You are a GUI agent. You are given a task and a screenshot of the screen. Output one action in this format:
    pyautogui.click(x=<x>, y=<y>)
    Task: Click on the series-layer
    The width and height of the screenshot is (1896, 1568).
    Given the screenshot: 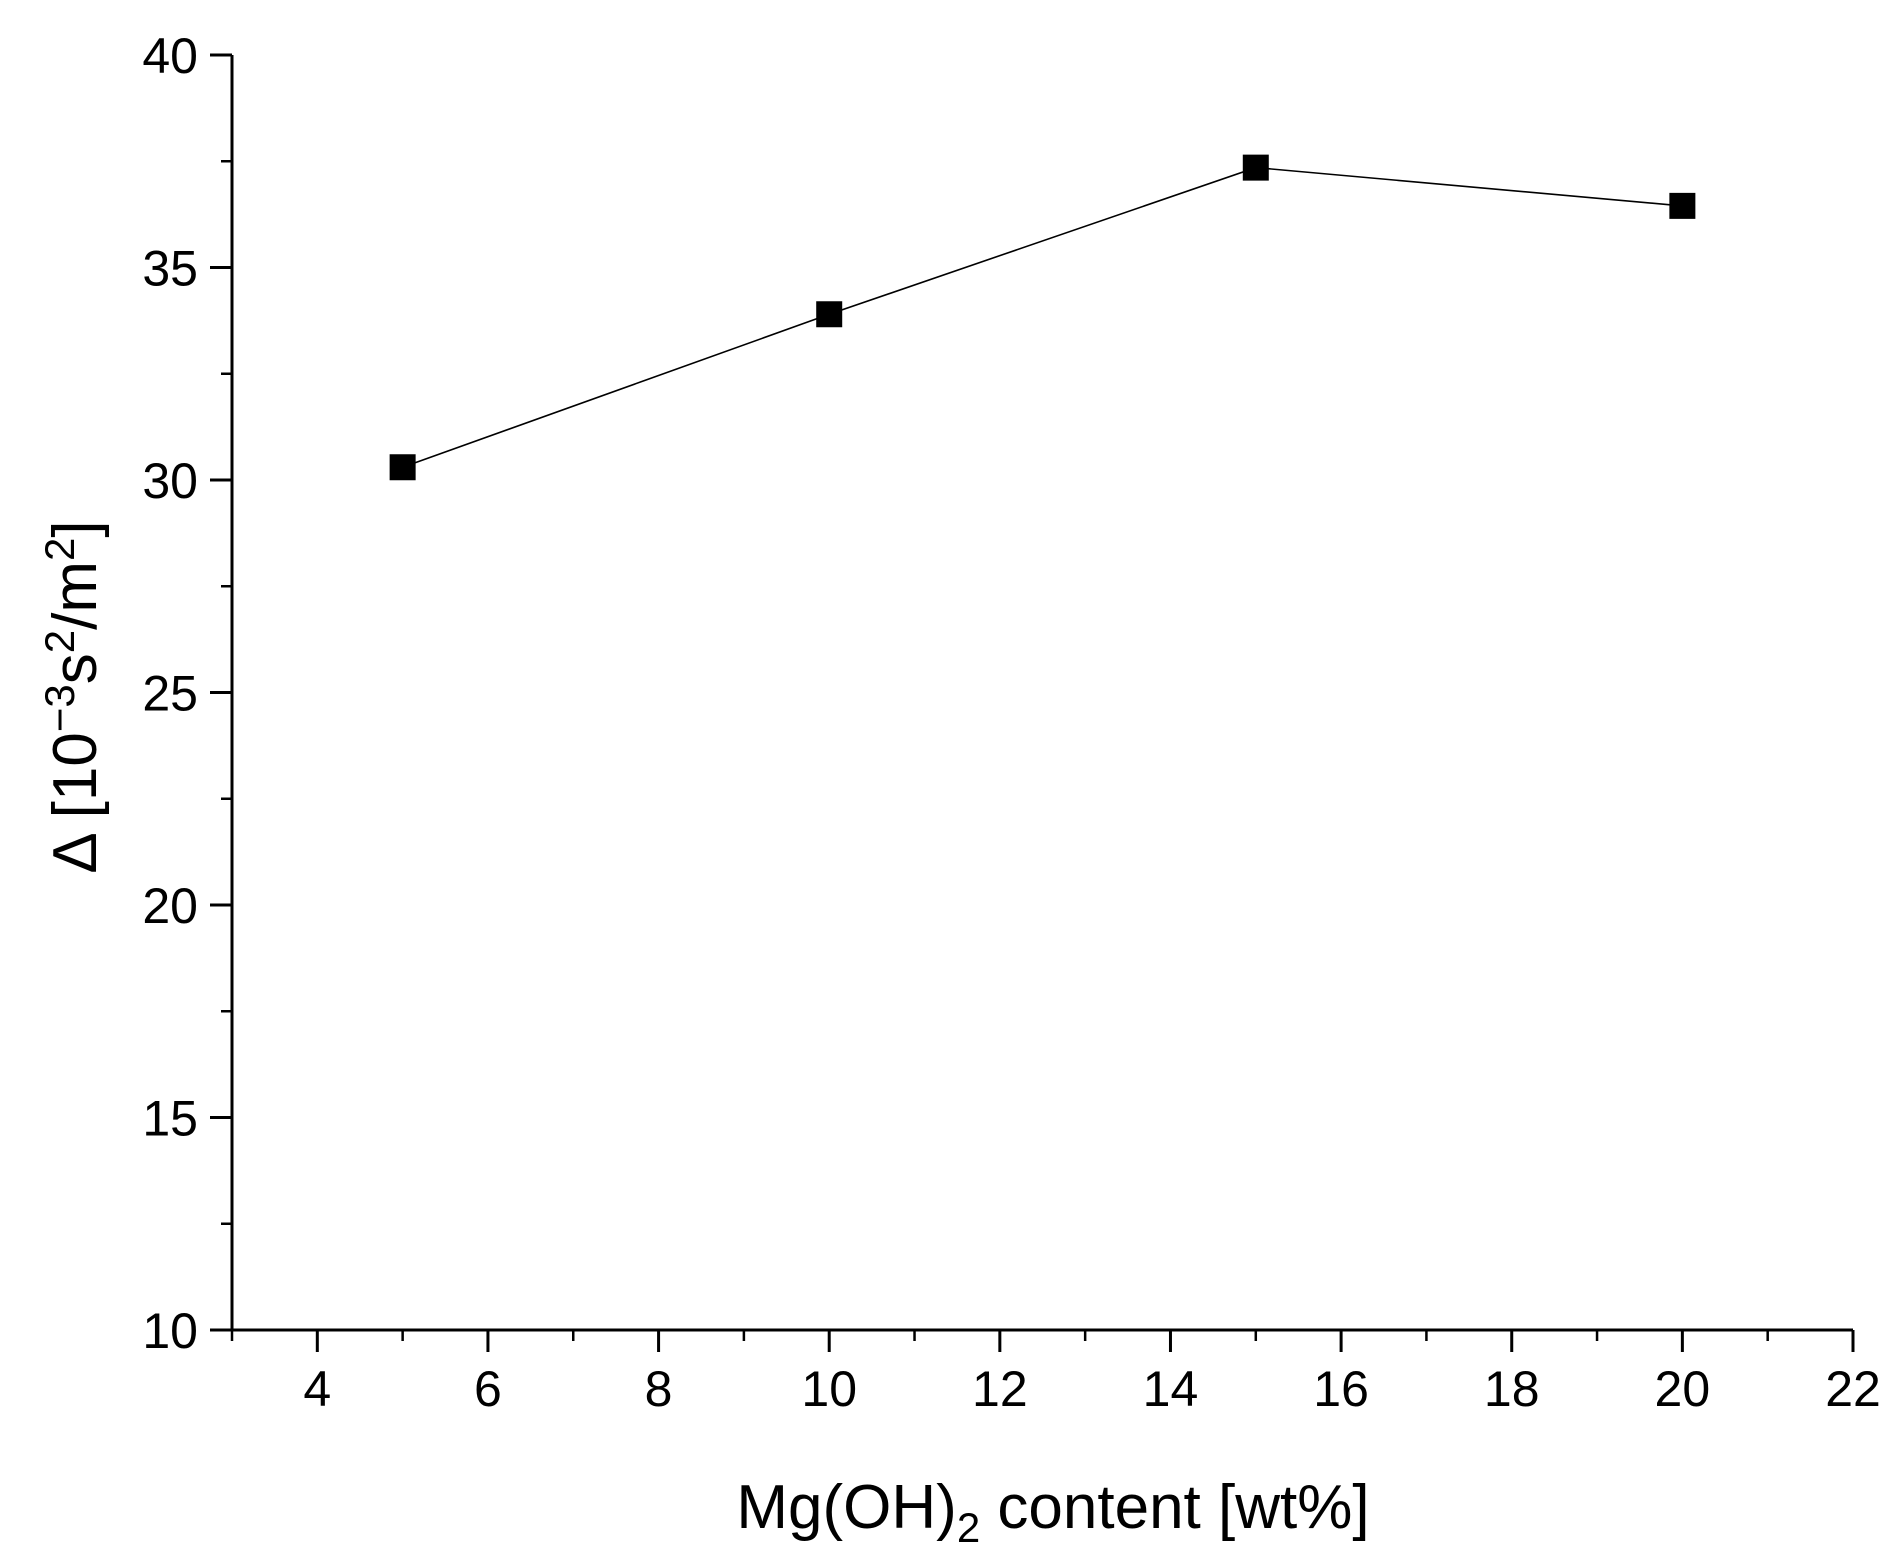 What is the action you would take?
    pyautogui.click(x=1042, y=317)
    